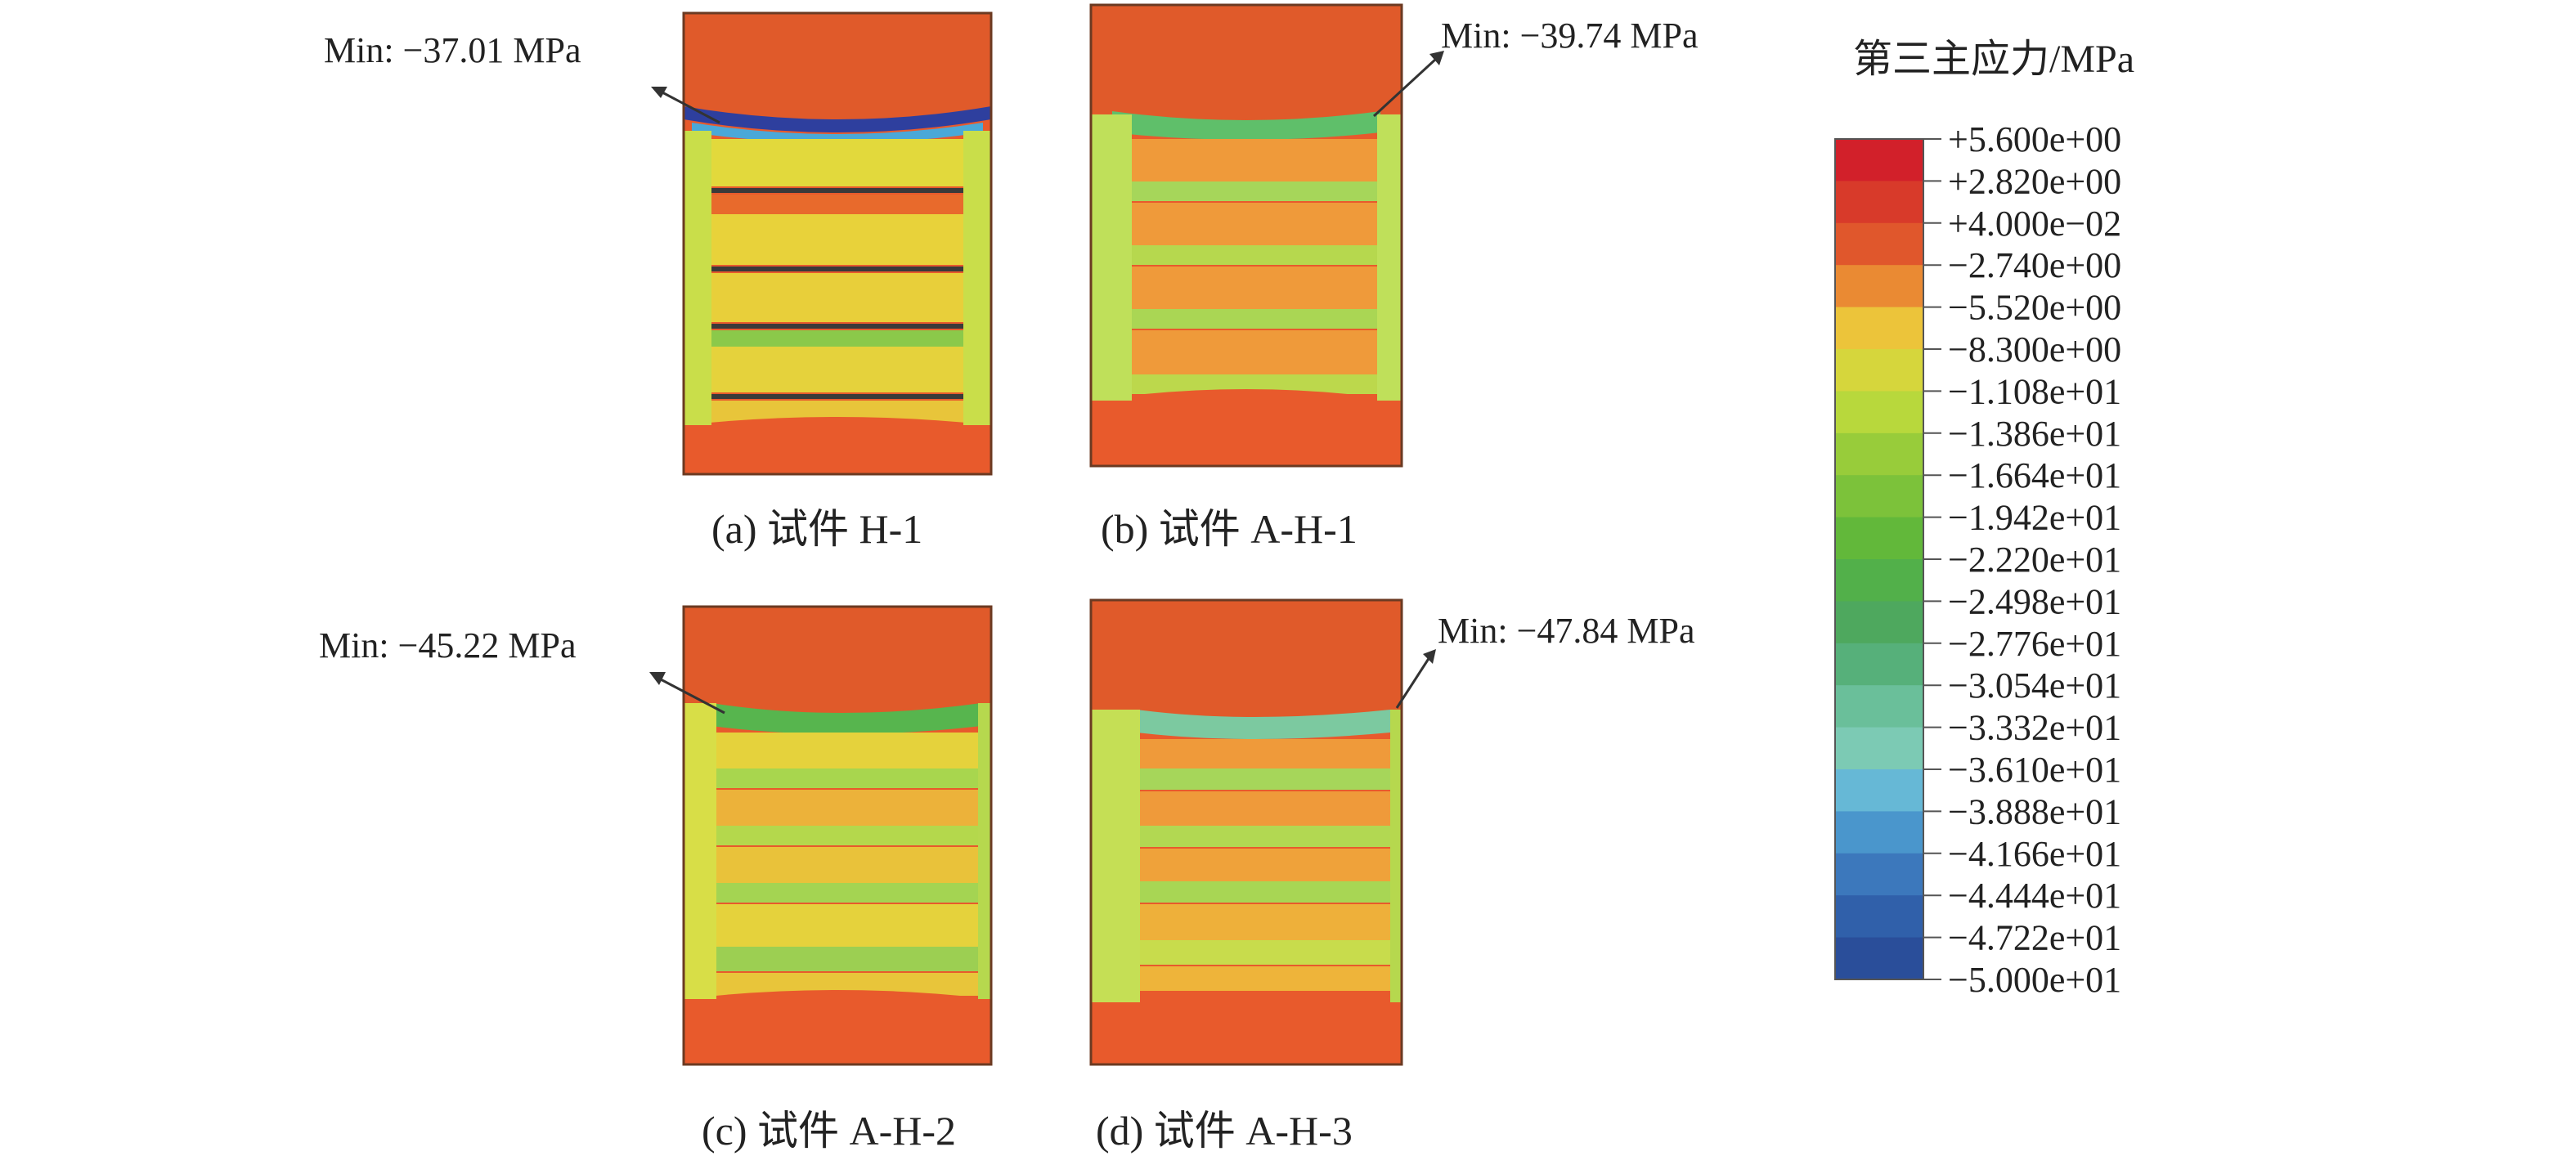 Image resolution: width=2576 pixels, height=1156 pixels. What do you see at coordinates (685, 105) in the screenshot?
I see `min-leader-arrow-a` at bounding box center [685, 105].